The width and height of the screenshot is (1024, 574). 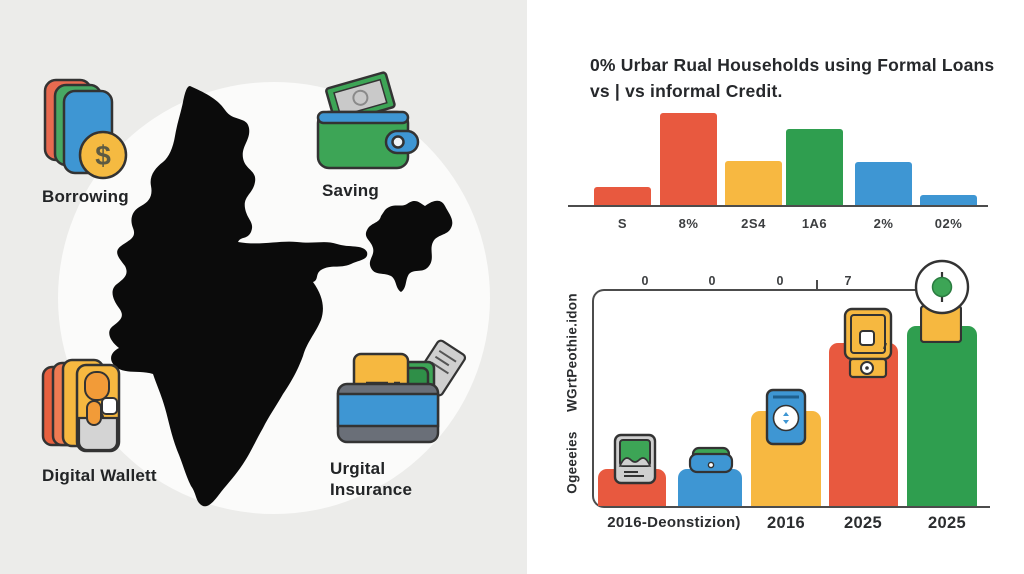 What do you see at coordinates (686, 91) in the screenshot?
I see `chart-title-line2: vs | vs informal Credit.` at bounding box center [686, 91].